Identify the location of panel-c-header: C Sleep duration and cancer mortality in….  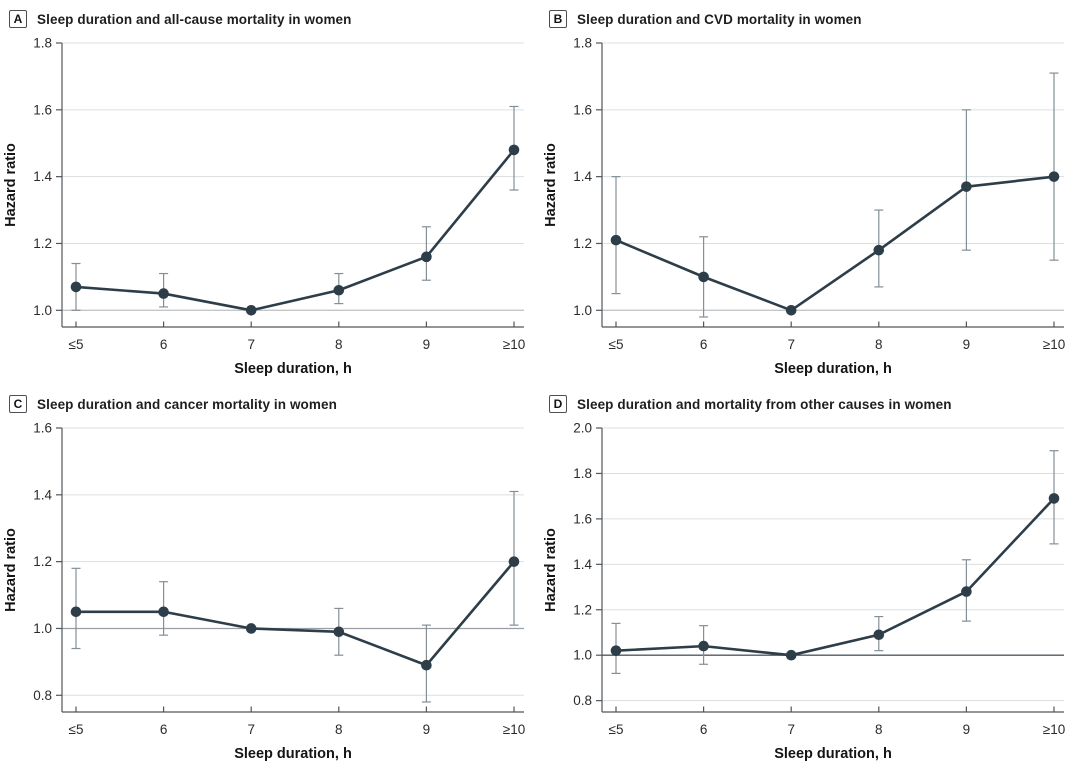
(270, 400).